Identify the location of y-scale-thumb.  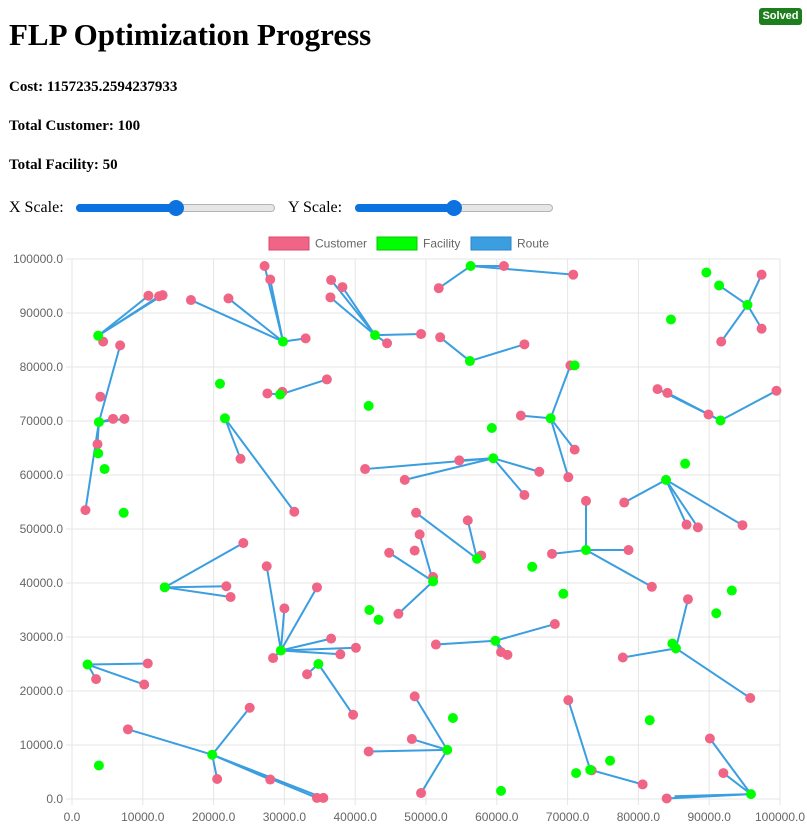
(454, 208).